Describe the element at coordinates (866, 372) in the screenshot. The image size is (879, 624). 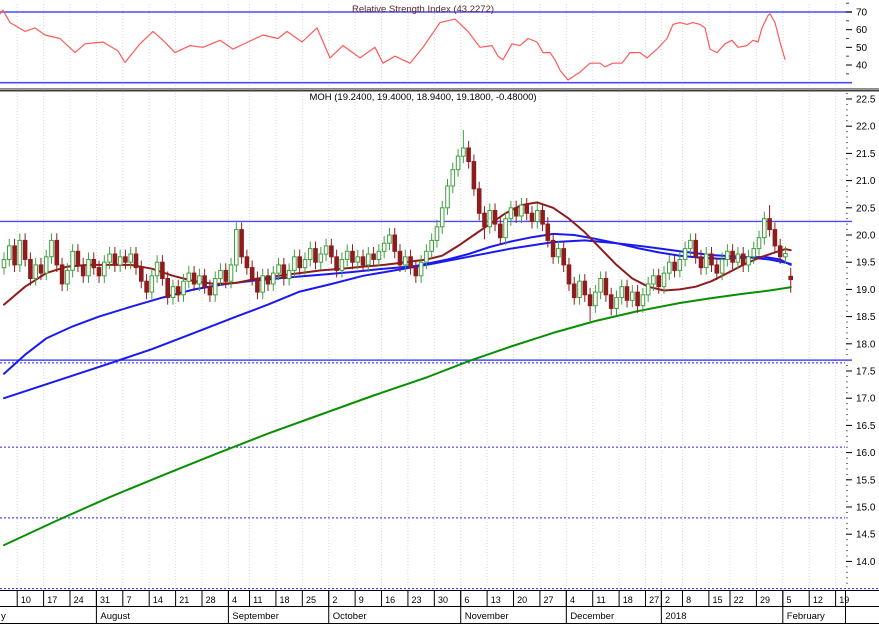
I see `svg-text: 17.5` at that location.